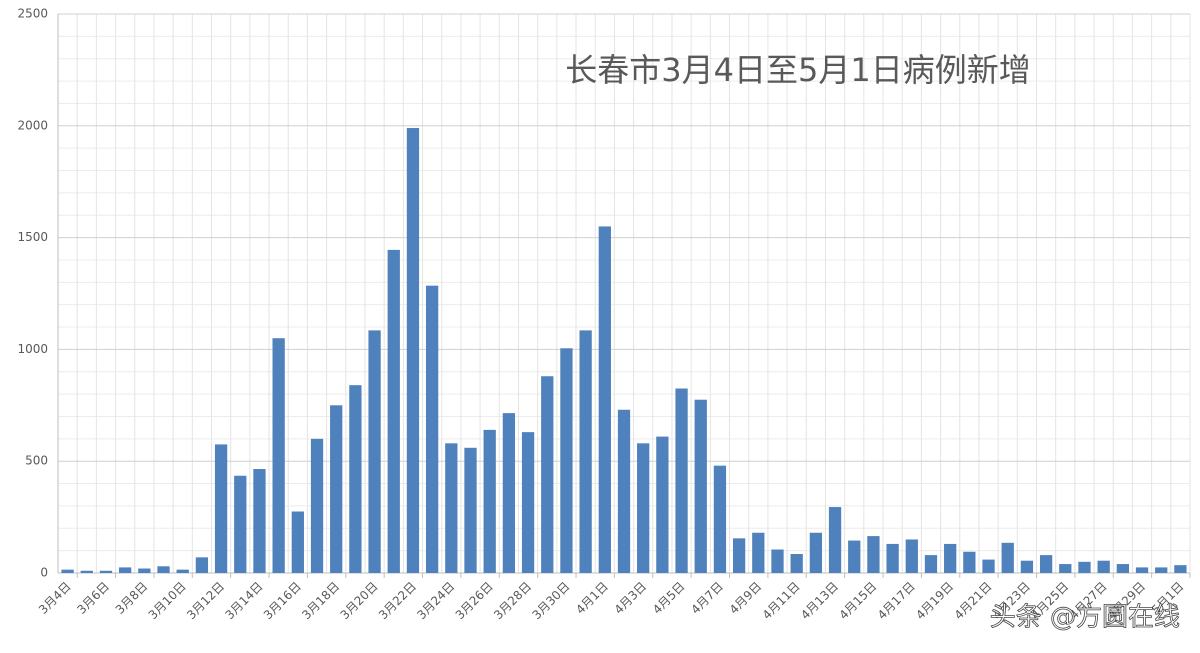  What do you see at coordinates (205, 600) in the screenshot?
I see `x-tick-label: 3月12日` at bounding box center [205, 600].